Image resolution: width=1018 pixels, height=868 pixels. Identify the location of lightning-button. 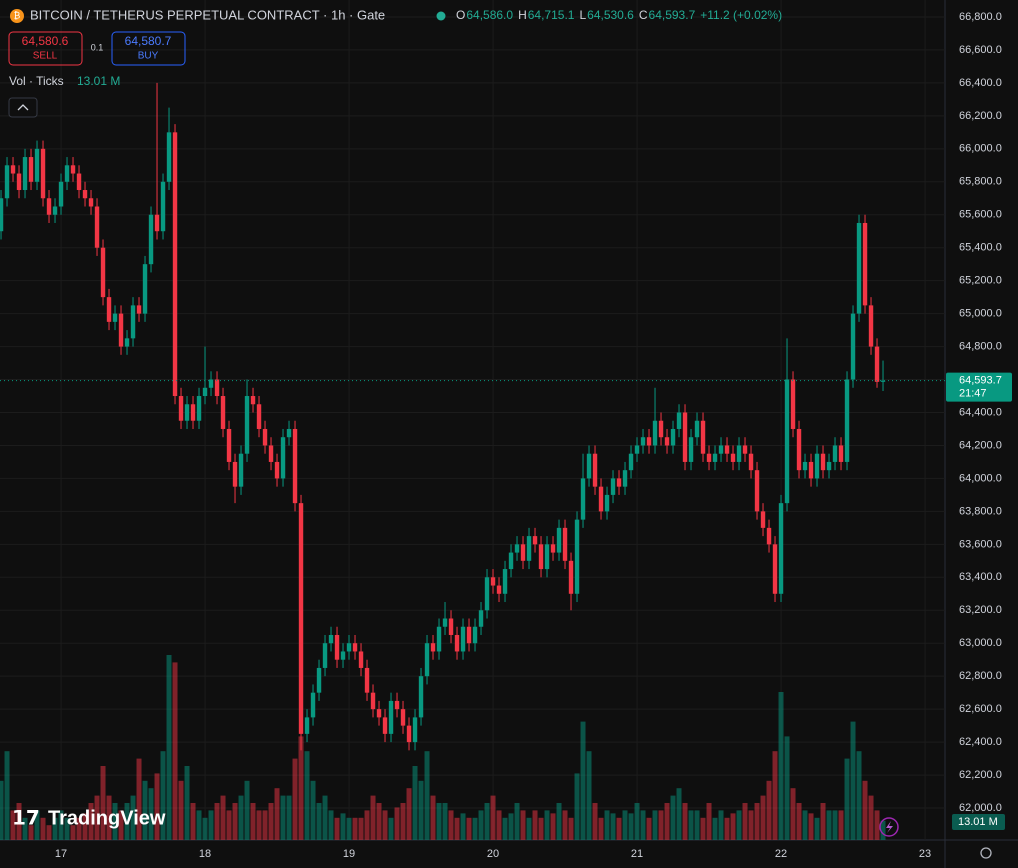
(889, 827).